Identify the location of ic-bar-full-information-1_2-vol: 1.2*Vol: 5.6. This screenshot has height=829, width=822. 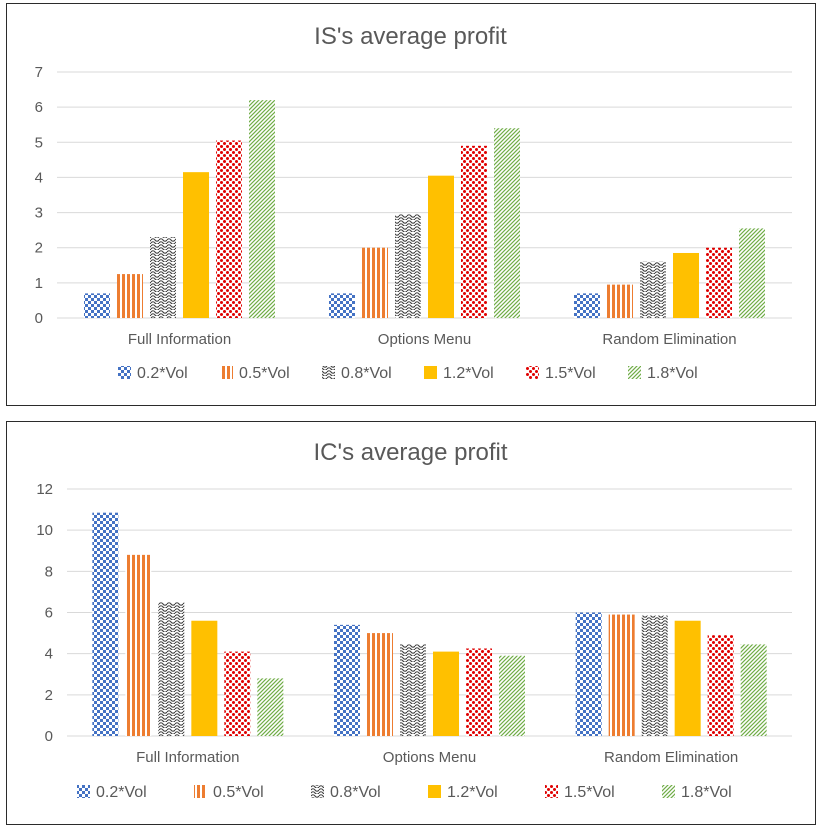
(204, 678).